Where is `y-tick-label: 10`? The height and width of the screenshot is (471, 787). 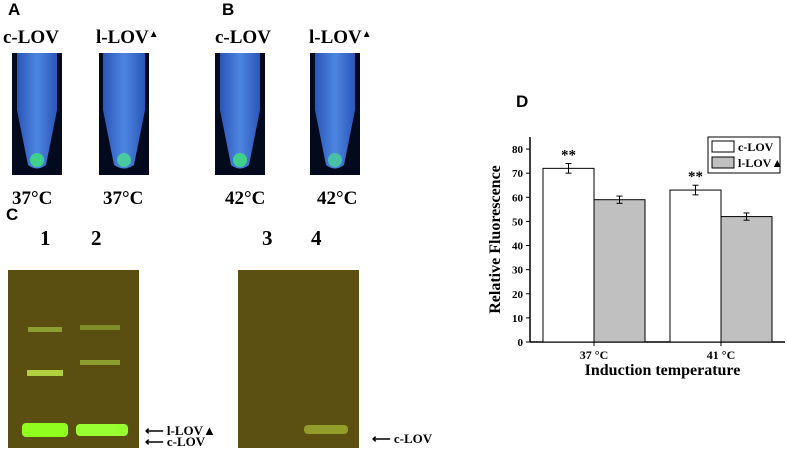
y-tick-label: 10 is located at coordinates (518, 319).